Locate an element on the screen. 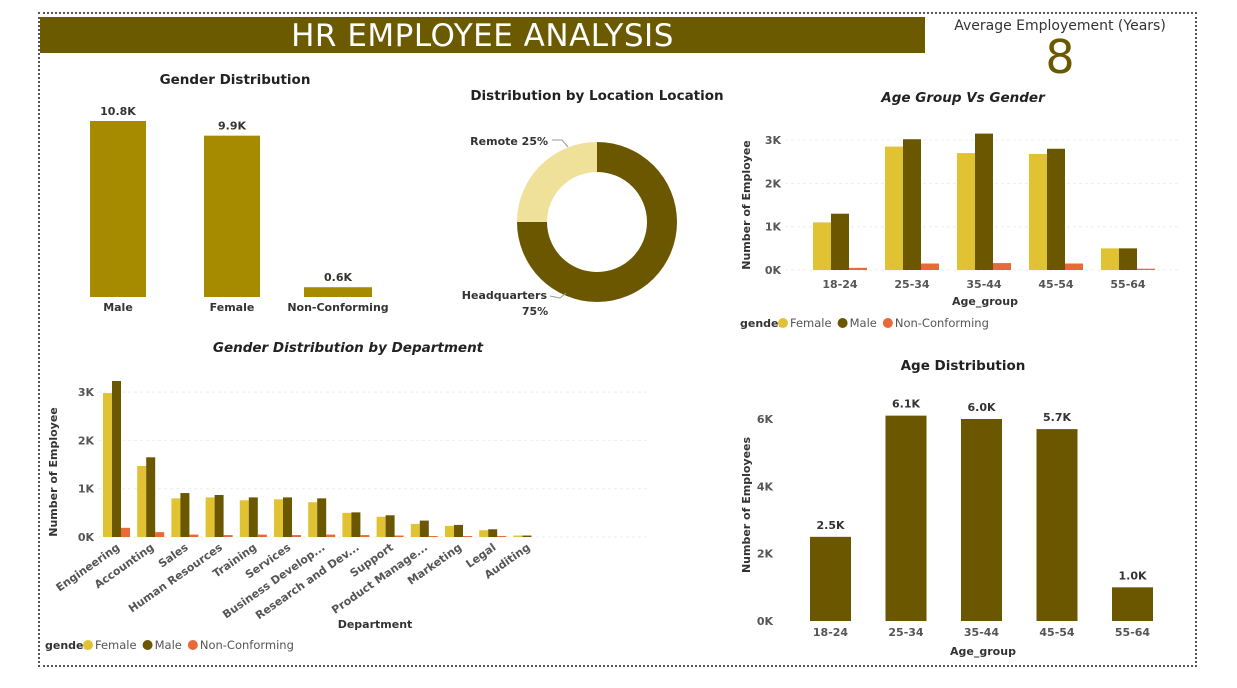 Image resolution: width=1237 pixels, height=688 pixels. page-title: HR EMPLOYEE ANALYSIS is located at coordinates (482, 35).